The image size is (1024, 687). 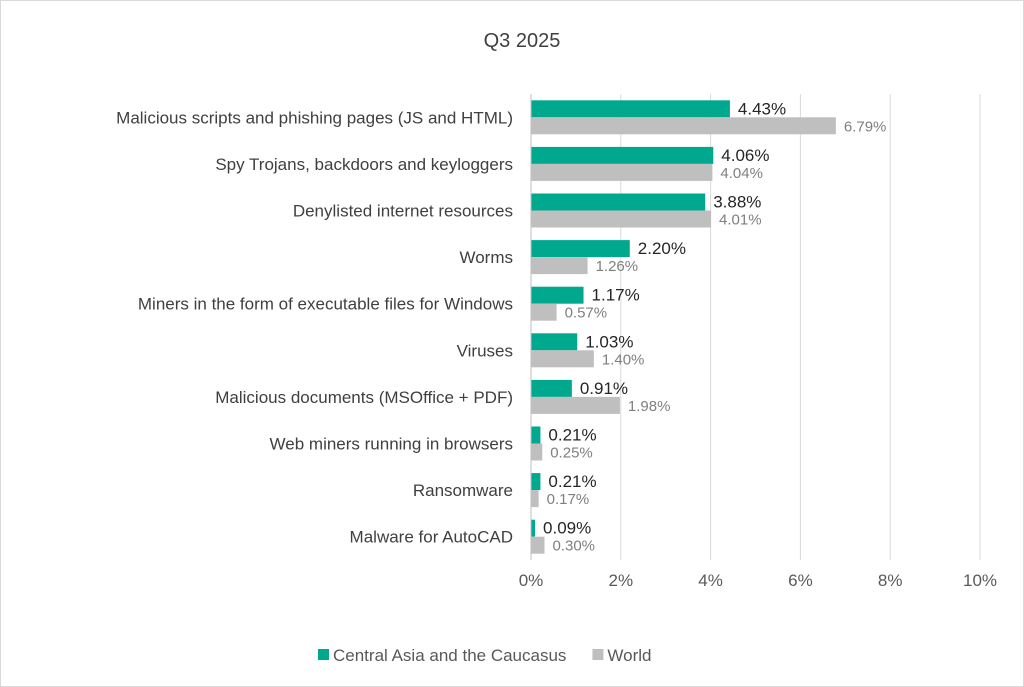 What do you see at coordinates (710, 580) in the screenshot?
I see `x-tick-label: 4%` at bounding box center [710, 580].